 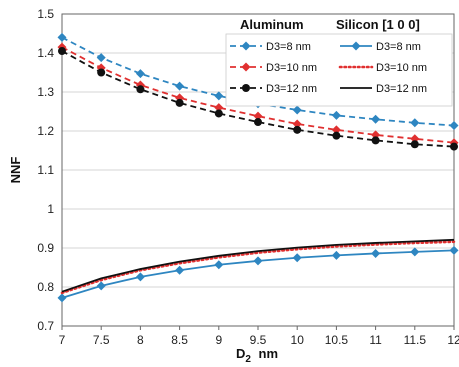 What do you see at coordinates (45, 248) in the screenshot?
I see `y-tick-label: 0.9` at bounding box center [45, 248].